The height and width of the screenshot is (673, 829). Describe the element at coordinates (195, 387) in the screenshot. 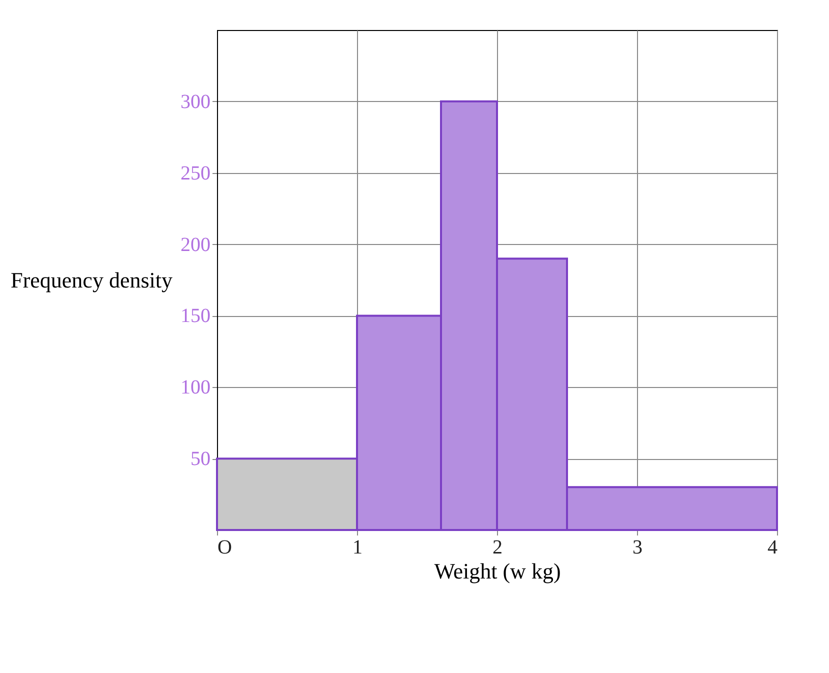

I see `y-tick-label: 100` at that location.